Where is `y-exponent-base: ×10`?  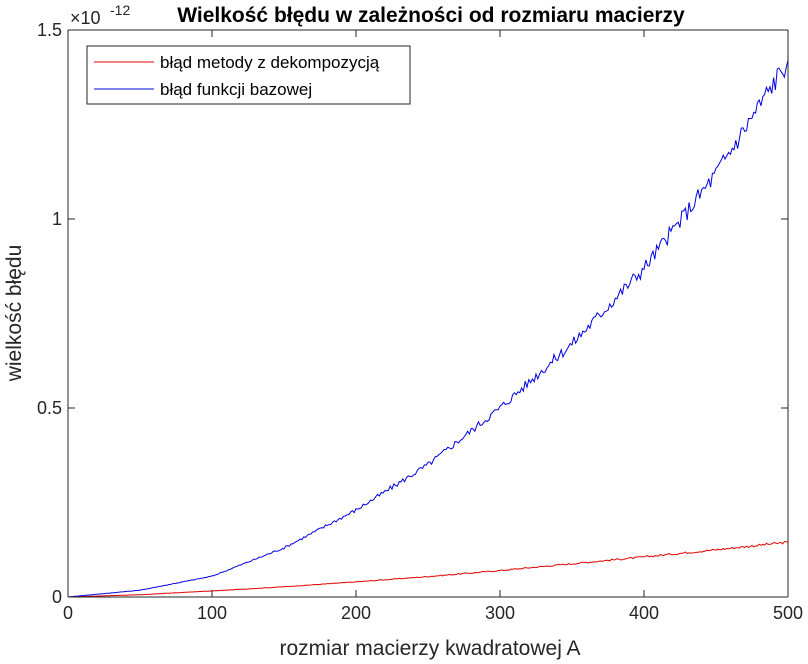
y-exponent-base: ×10 is located at coordinates (85, 18).